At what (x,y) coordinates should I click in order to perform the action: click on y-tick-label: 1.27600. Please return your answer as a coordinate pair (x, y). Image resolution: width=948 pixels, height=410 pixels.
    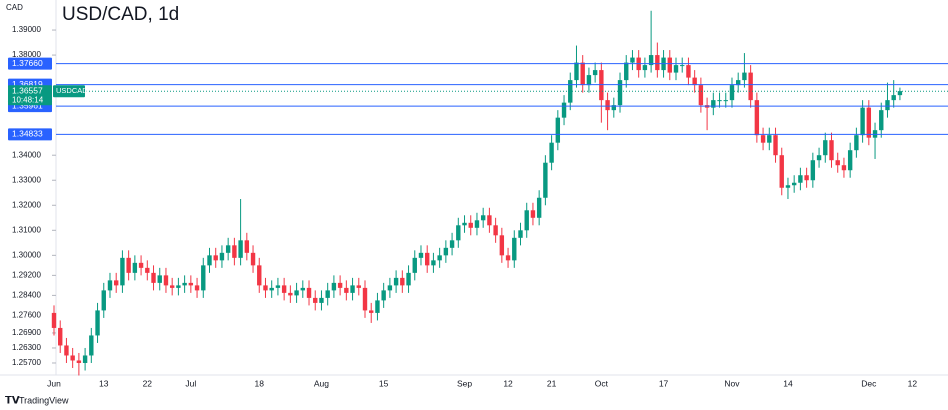
    Looking at the image, I should click on (26, 315).